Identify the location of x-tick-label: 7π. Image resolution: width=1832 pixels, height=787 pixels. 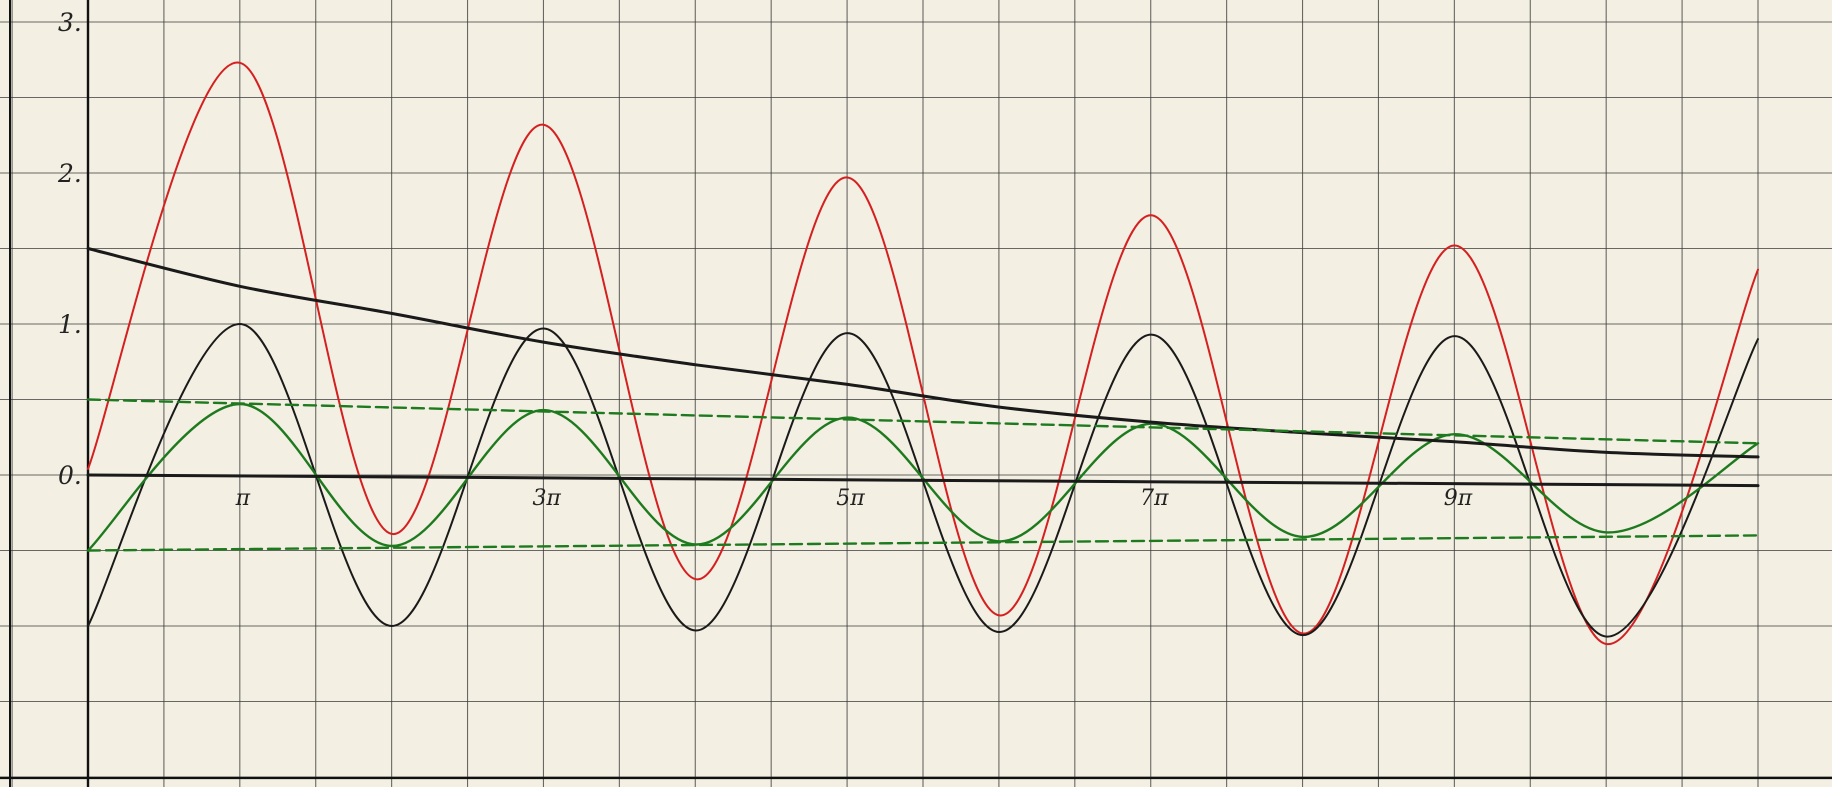
(1154, 498).